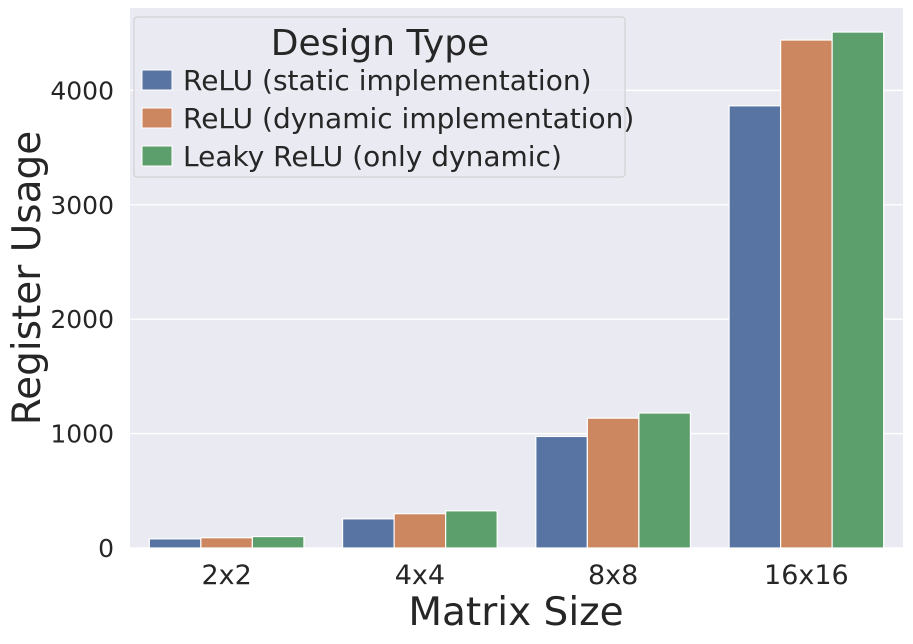 Image resolution: width=913 pixels, height=644 pixels. Describe the element at coordinates (387, 80) in the screenshot. I see `legend-label: ReLU (static implementation)` at that location.